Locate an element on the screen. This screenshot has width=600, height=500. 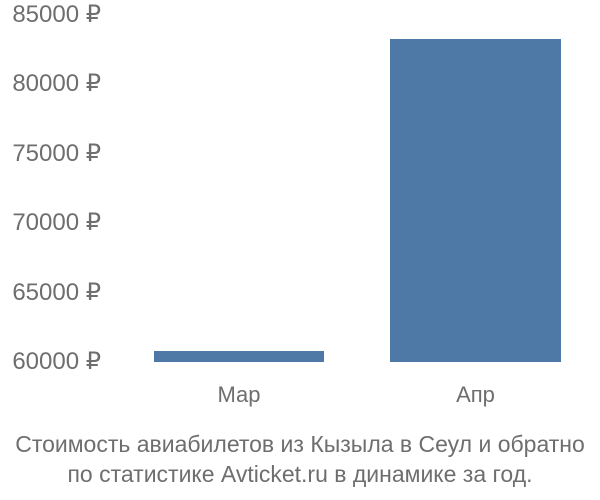
y-tick-label: 60000 ₽ is located at coordinates (56, 361).